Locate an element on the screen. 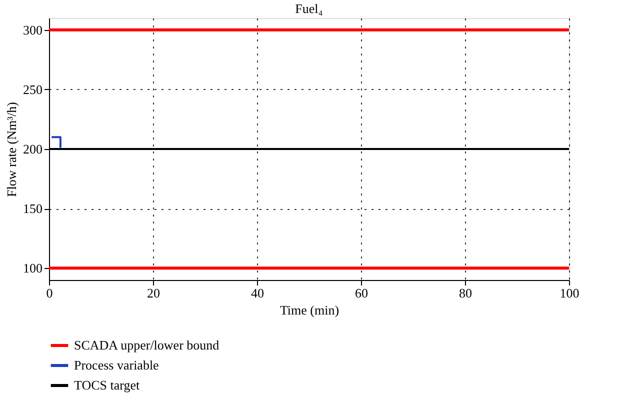 The height and width of the screenshot is (417, 640). legend-label: TOCS target is located at coordinates (107, 385).